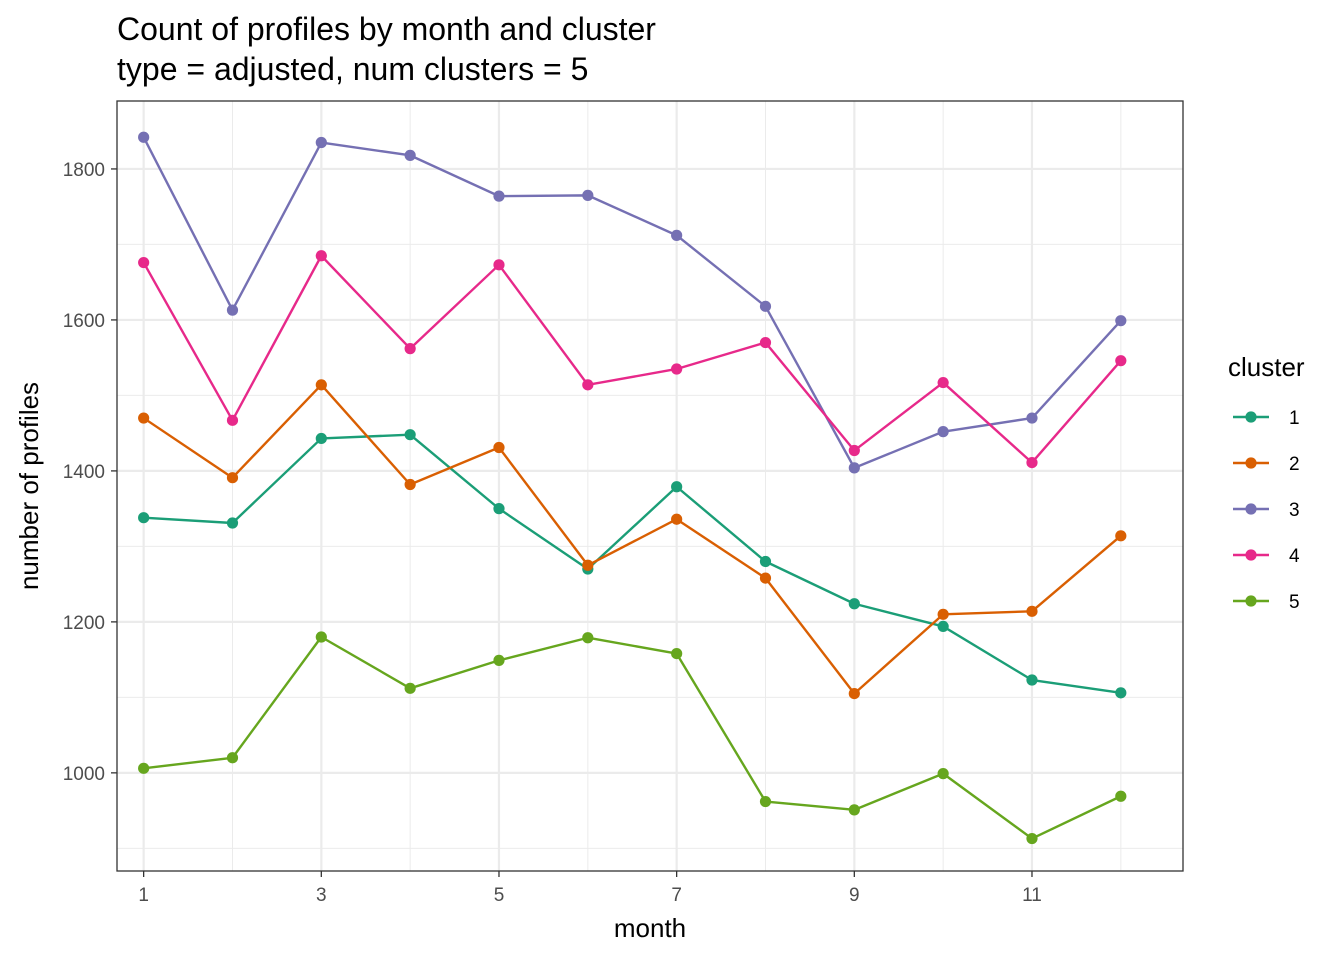 The image size is (1344, 960). I want to click on legend-title: cluster, so click(1266, 367).